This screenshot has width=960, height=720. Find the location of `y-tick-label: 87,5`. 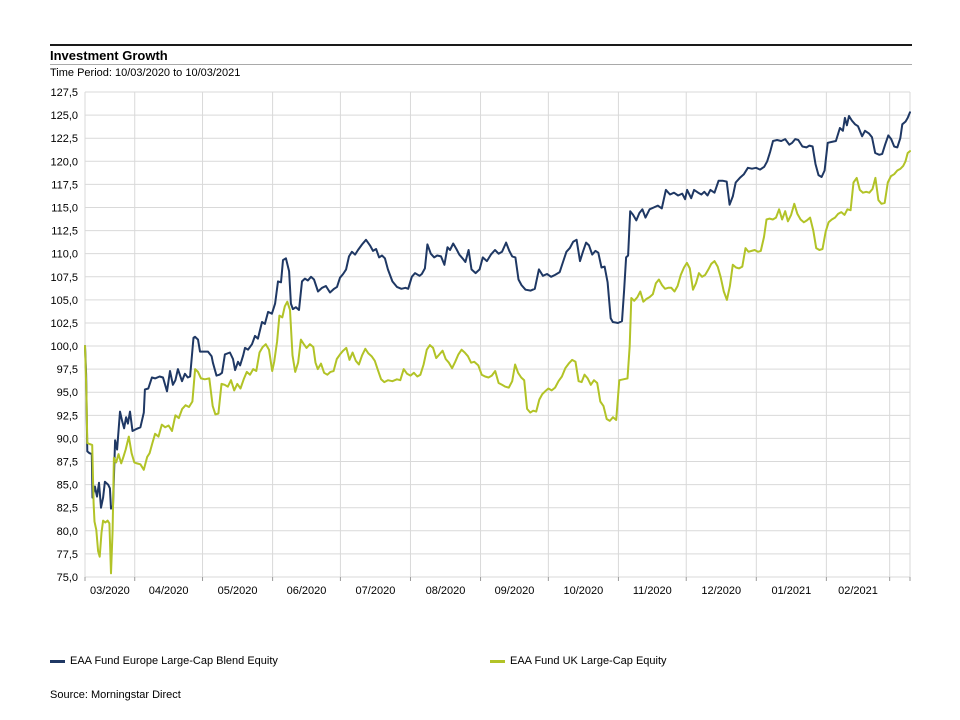

y-tick-label: 87,5 is located at coordinates (67, 463).